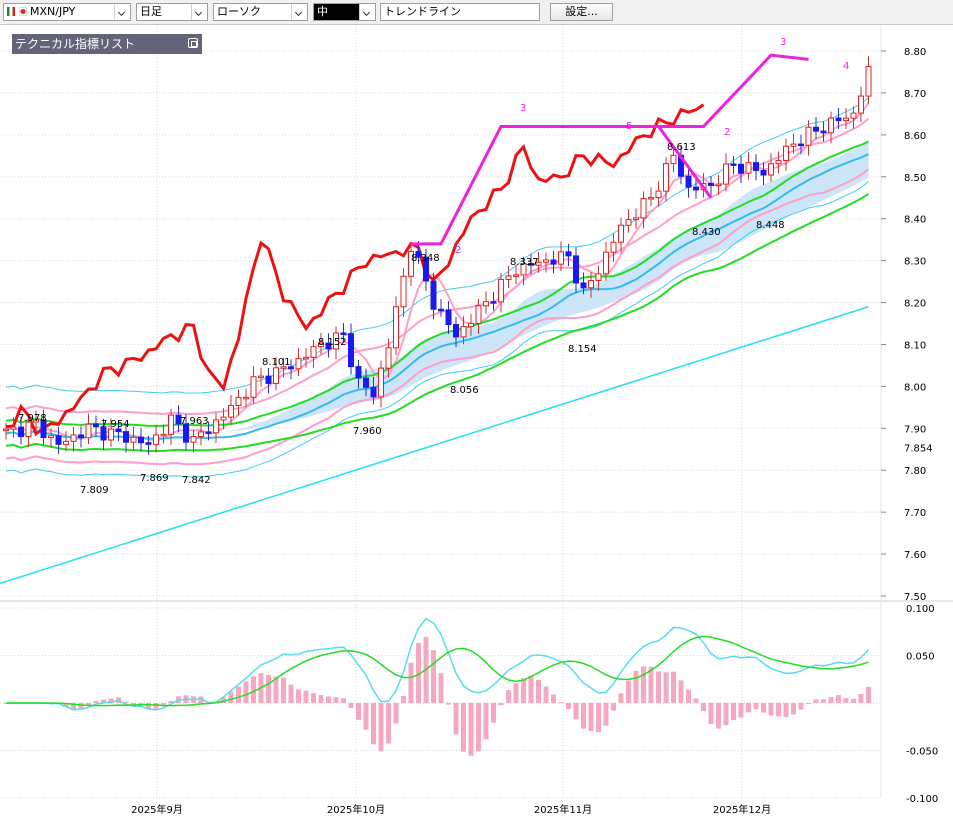 This screenshot has height=821, width=953. What do you see at coordinates (582, 349) in the screenshot?
I see `price-mark-label: 8.154` at bounding box center [582, 349].